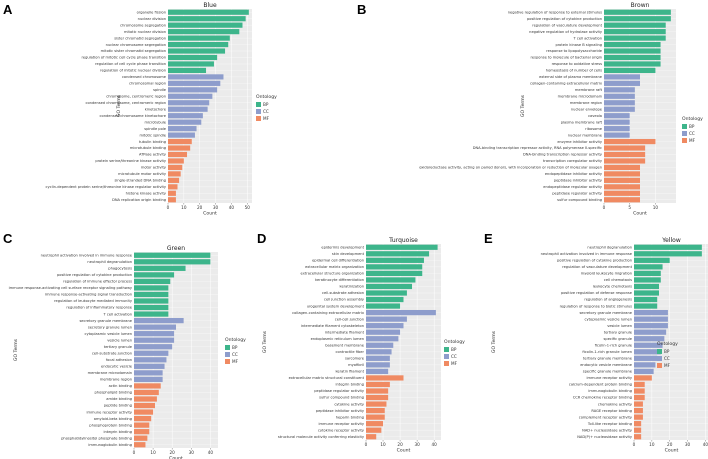 This screenshot has width=708, height=459. I want to click on term-label: plasma membrane raft, so click(582, 122).